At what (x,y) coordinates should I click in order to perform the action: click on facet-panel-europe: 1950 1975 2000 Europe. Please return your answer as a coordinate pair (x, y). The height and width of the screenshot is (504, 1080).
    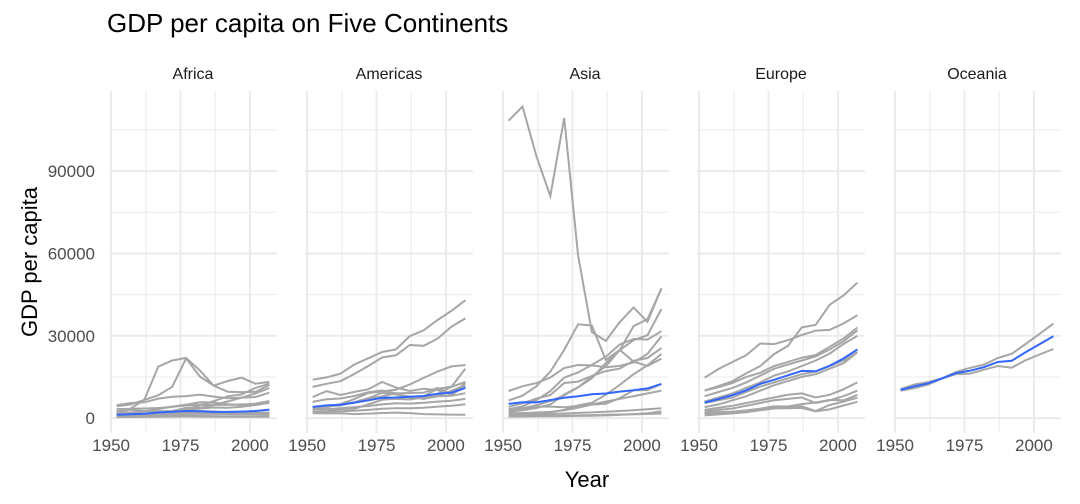
    Looking at the image, I should click on (772, 260).